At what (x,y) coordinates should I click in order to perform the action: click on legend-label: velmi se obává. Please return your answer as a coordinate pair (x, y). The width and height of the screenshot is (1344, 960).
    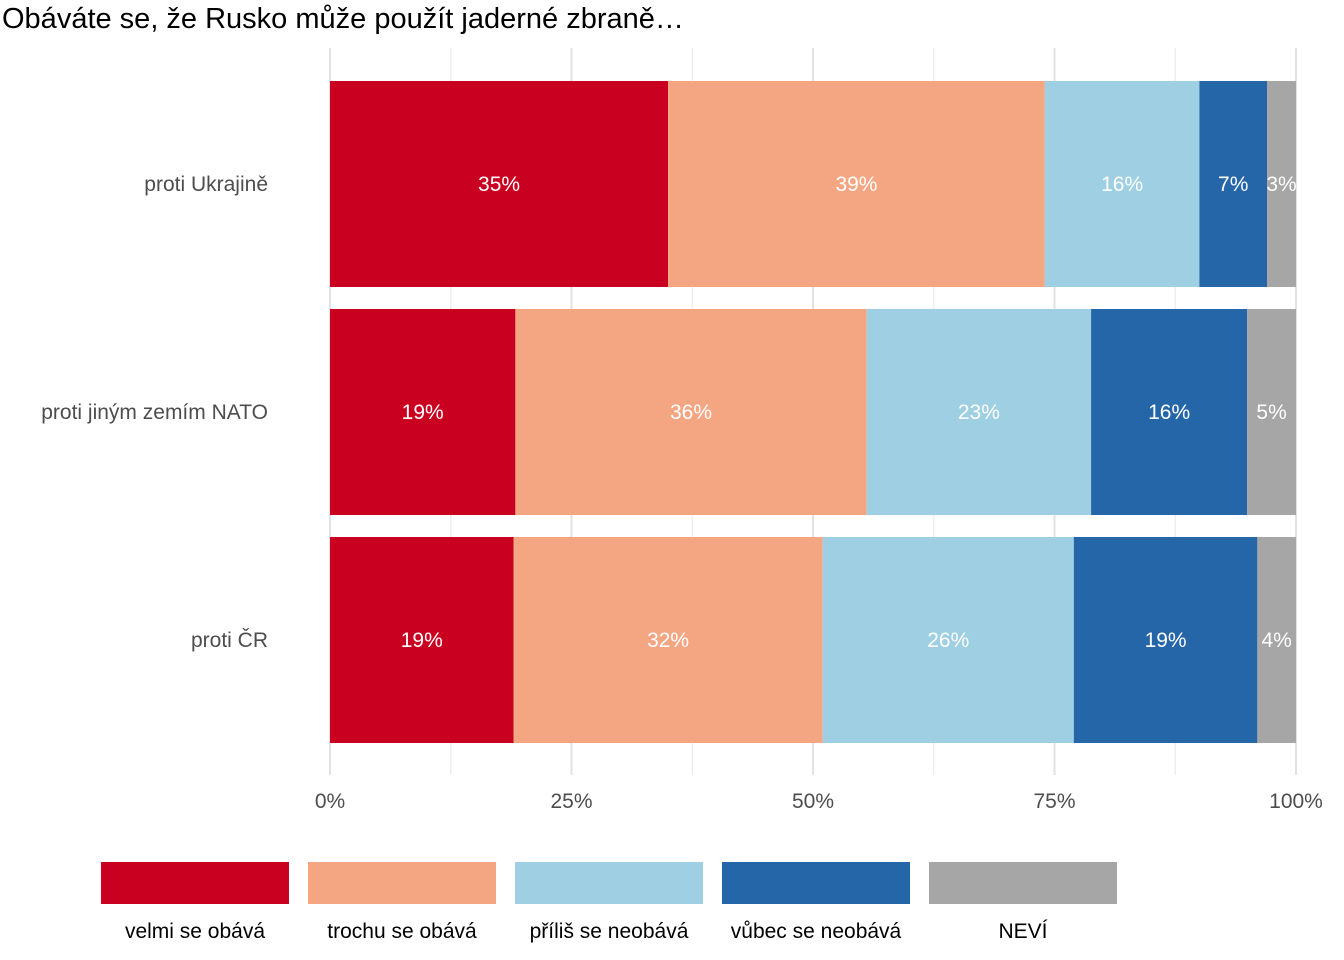
    Looking at the image, I should click on (195, 931).